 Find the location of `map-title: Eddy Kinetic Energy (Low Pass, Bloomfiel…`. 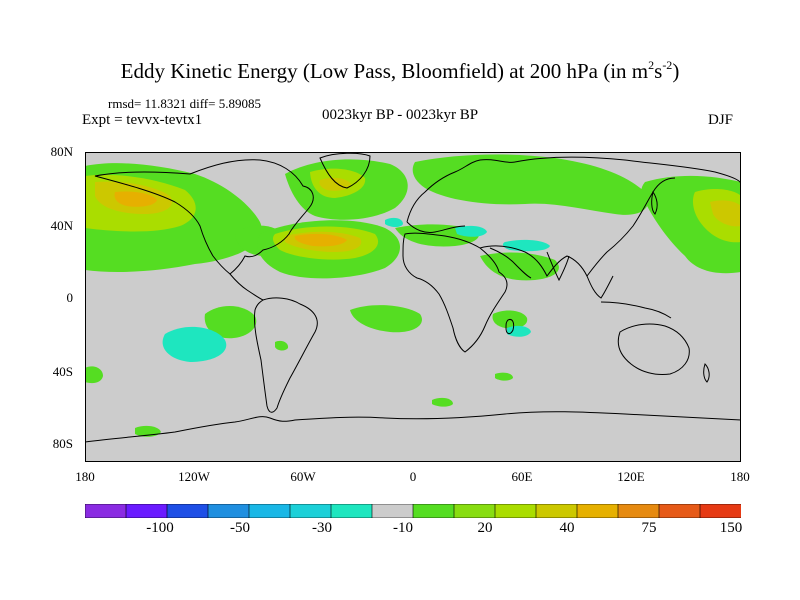

map-title: Eddy Kinetic Energy (Low Pass, Bloomfiel… is located at coordinates (400, 70).